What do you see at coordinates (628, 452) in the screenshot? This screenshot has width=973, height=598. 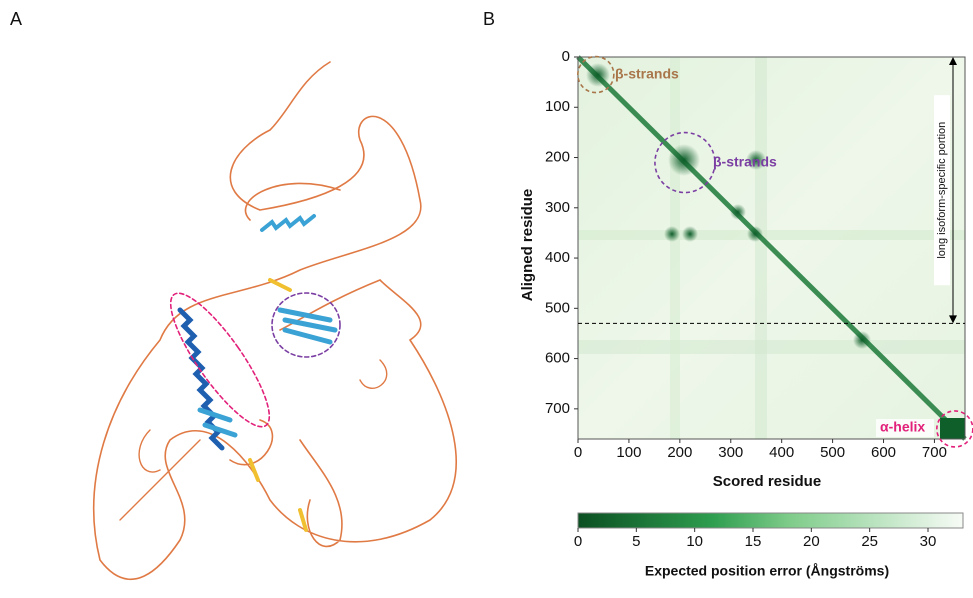 I see `x-tick-label: 100` at bounding box center [628, 452].